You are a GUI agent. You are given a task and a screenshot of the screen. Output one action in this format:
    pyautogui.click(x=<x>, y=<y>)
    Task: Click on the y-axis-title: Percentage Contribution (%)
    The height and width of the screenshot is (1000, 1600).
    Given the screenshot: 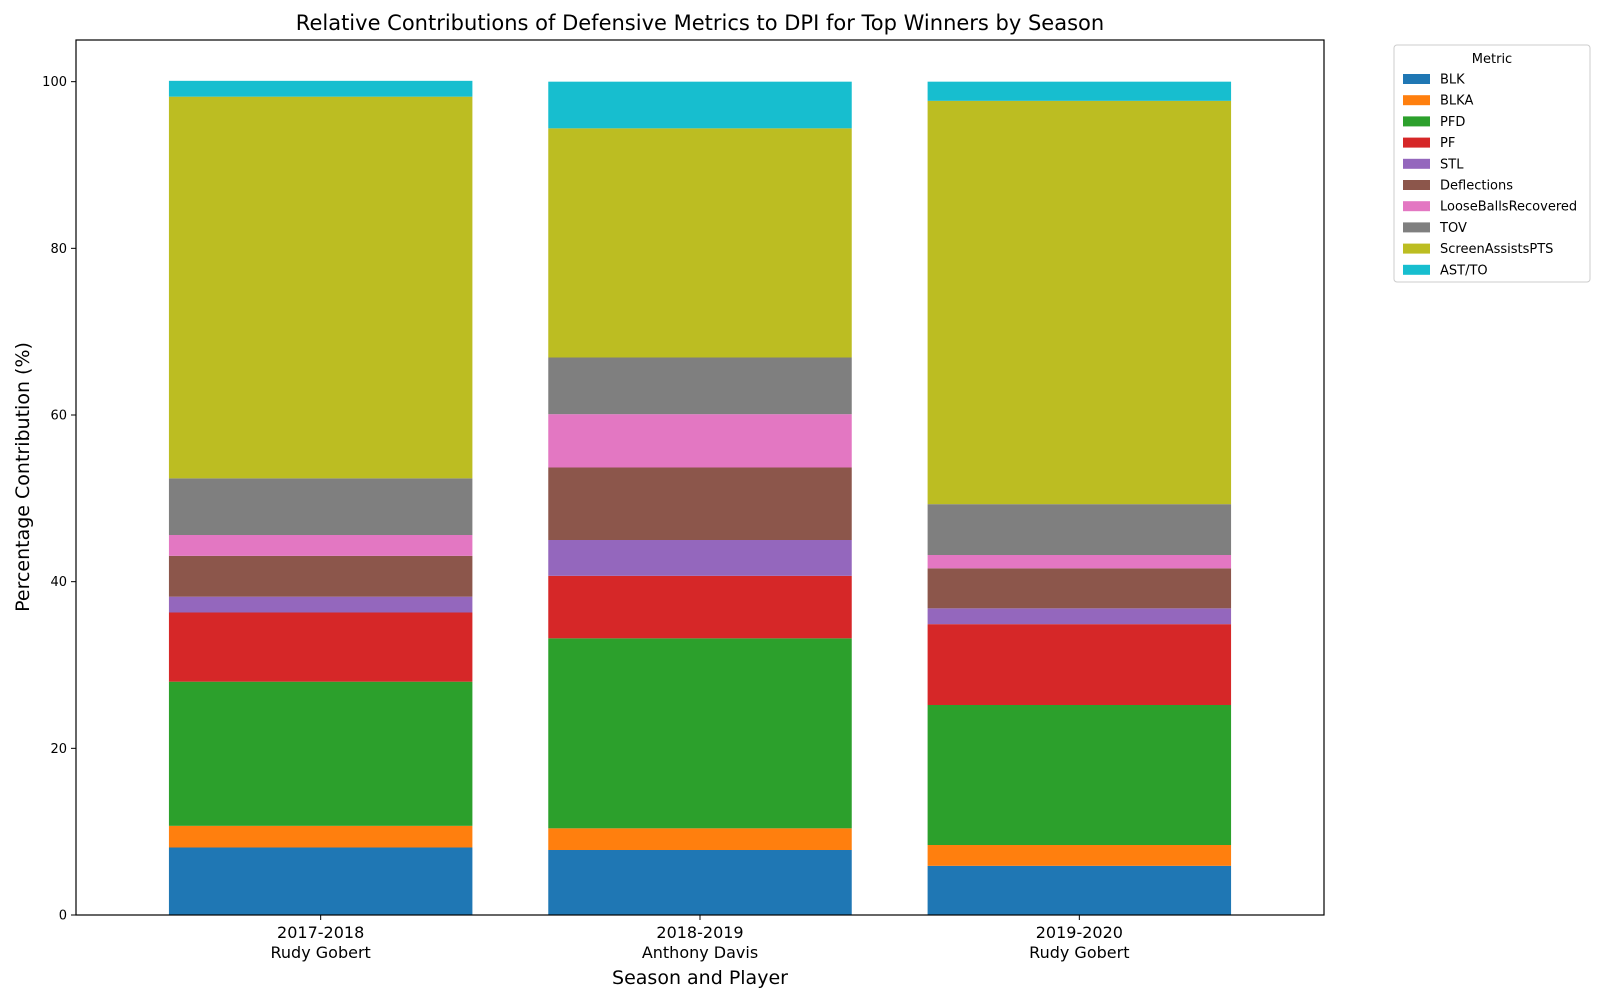 What is the action you would take?
    pyautogui.click(x=23, y=477)
    